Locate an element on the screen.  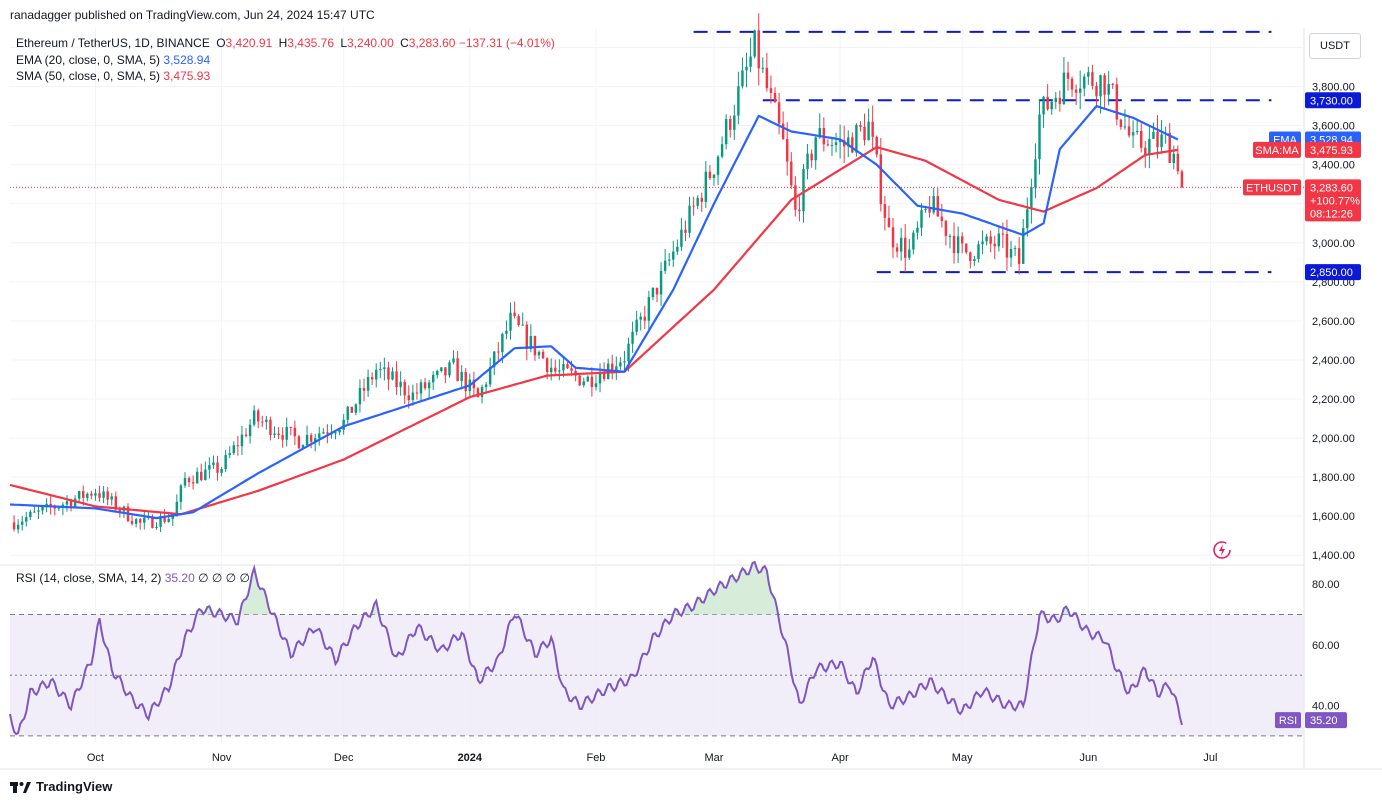
y-tick-label: 2,600.00 is located at coordinates (1333, 322).